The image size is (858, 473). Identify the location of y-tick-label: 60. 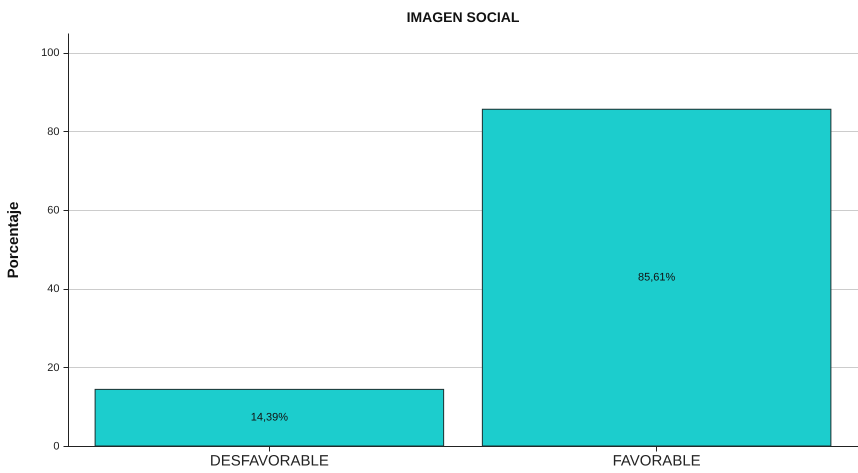
(53, 210).